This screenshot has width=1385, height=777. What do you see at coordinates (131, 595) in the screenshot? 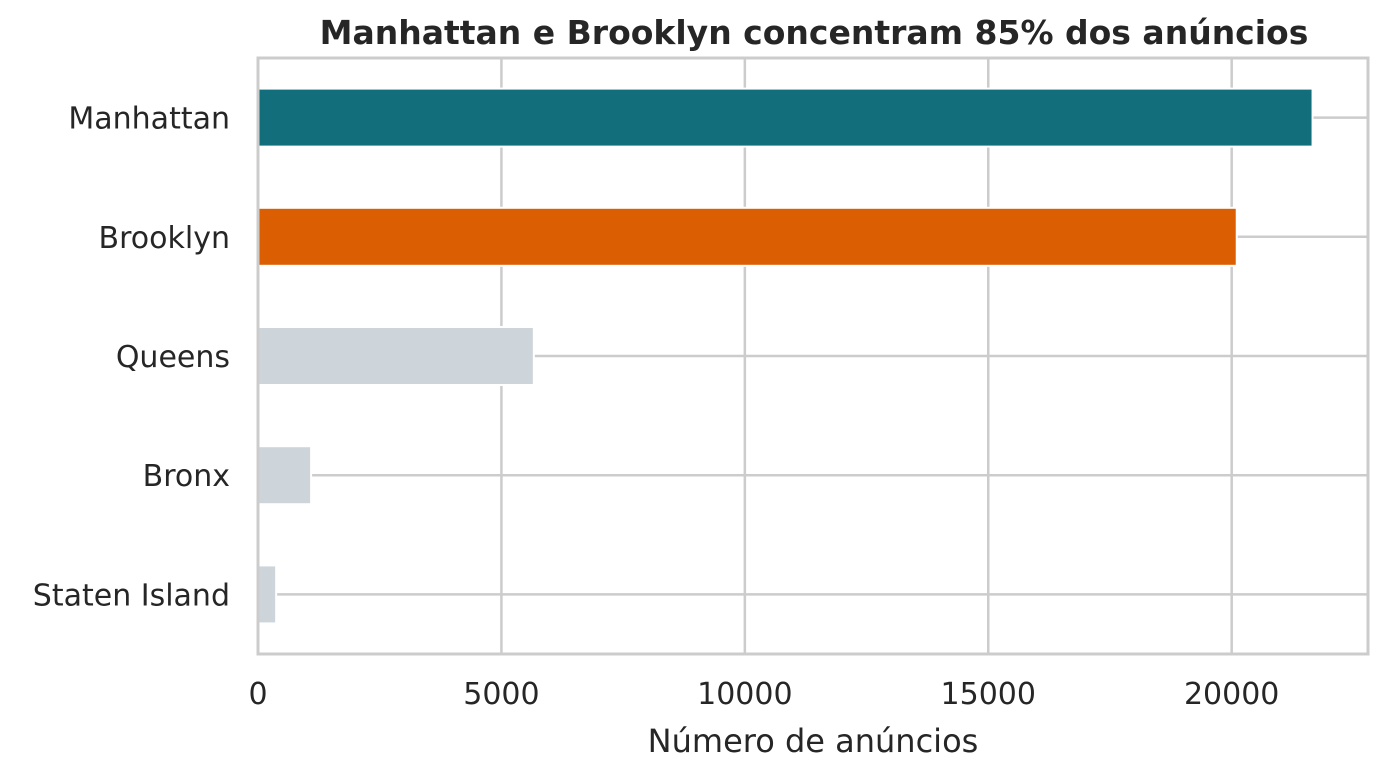
I see `y-tick-label: Staten Island` at bounding box center [131, 595].